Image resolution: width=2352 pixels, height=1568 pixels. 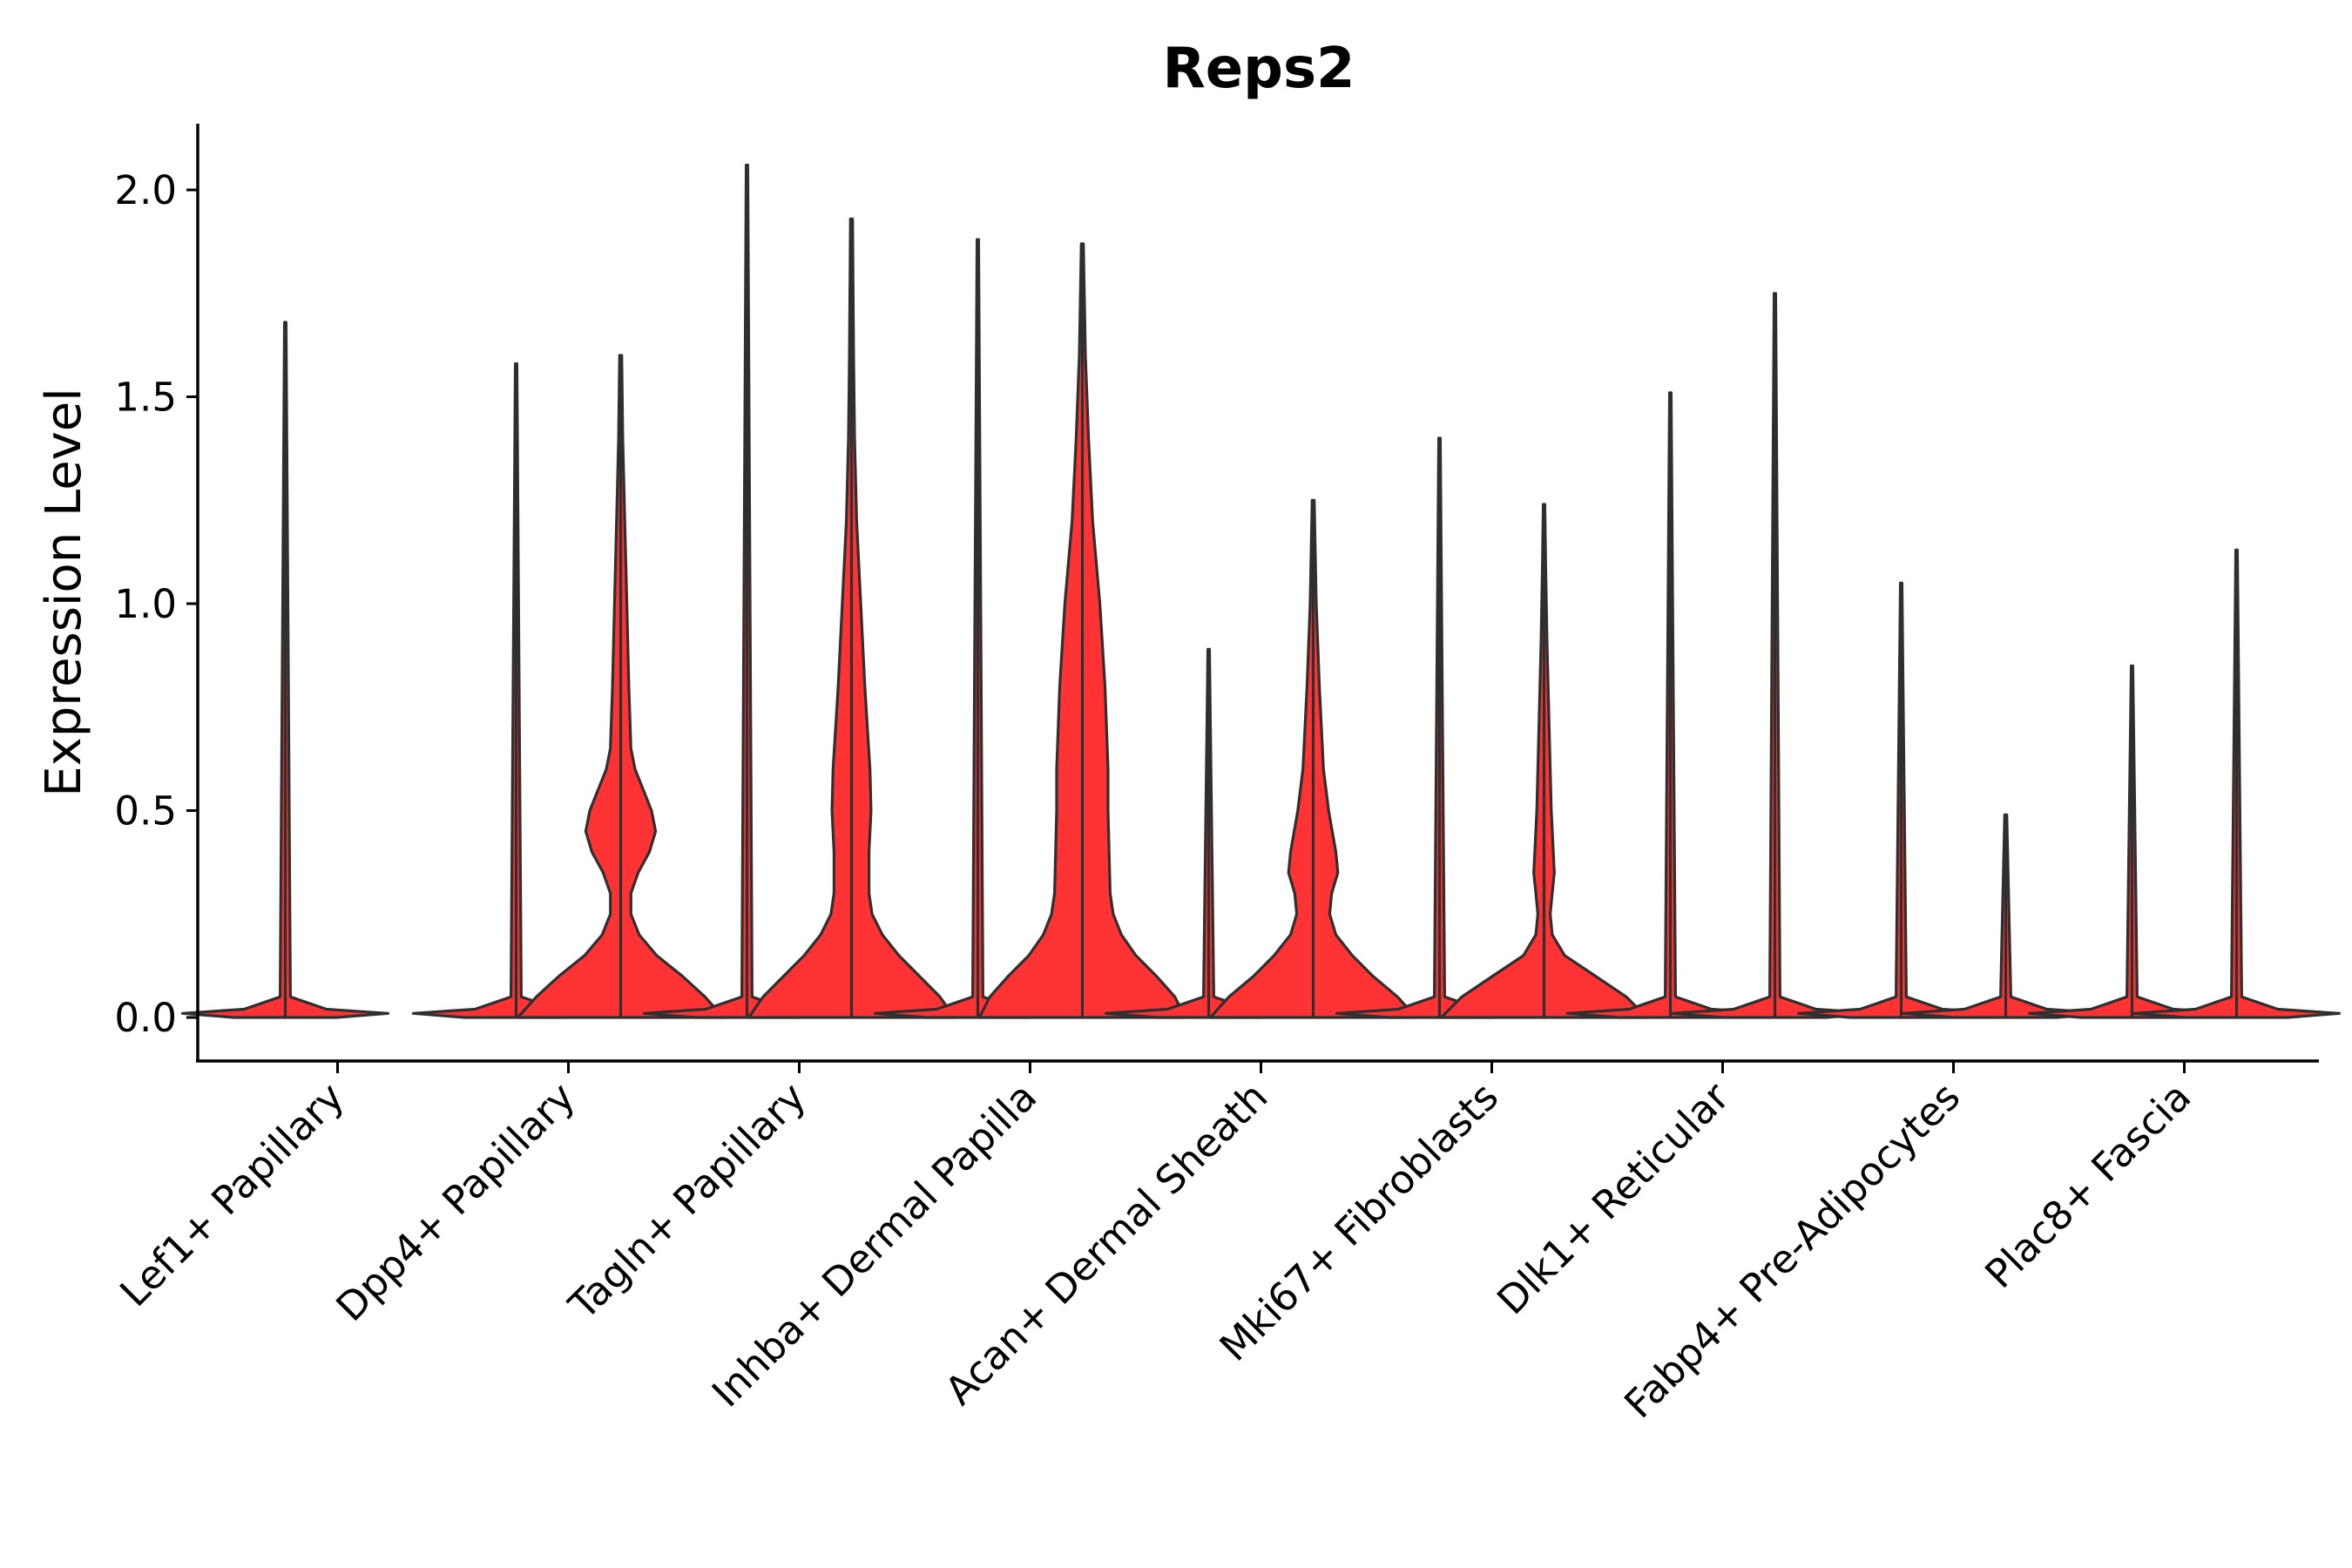 What do you see at coordinates (145, 811) in the screenshot?
I see `y-tick-label: 0.5` at bounding box center [145, 811].